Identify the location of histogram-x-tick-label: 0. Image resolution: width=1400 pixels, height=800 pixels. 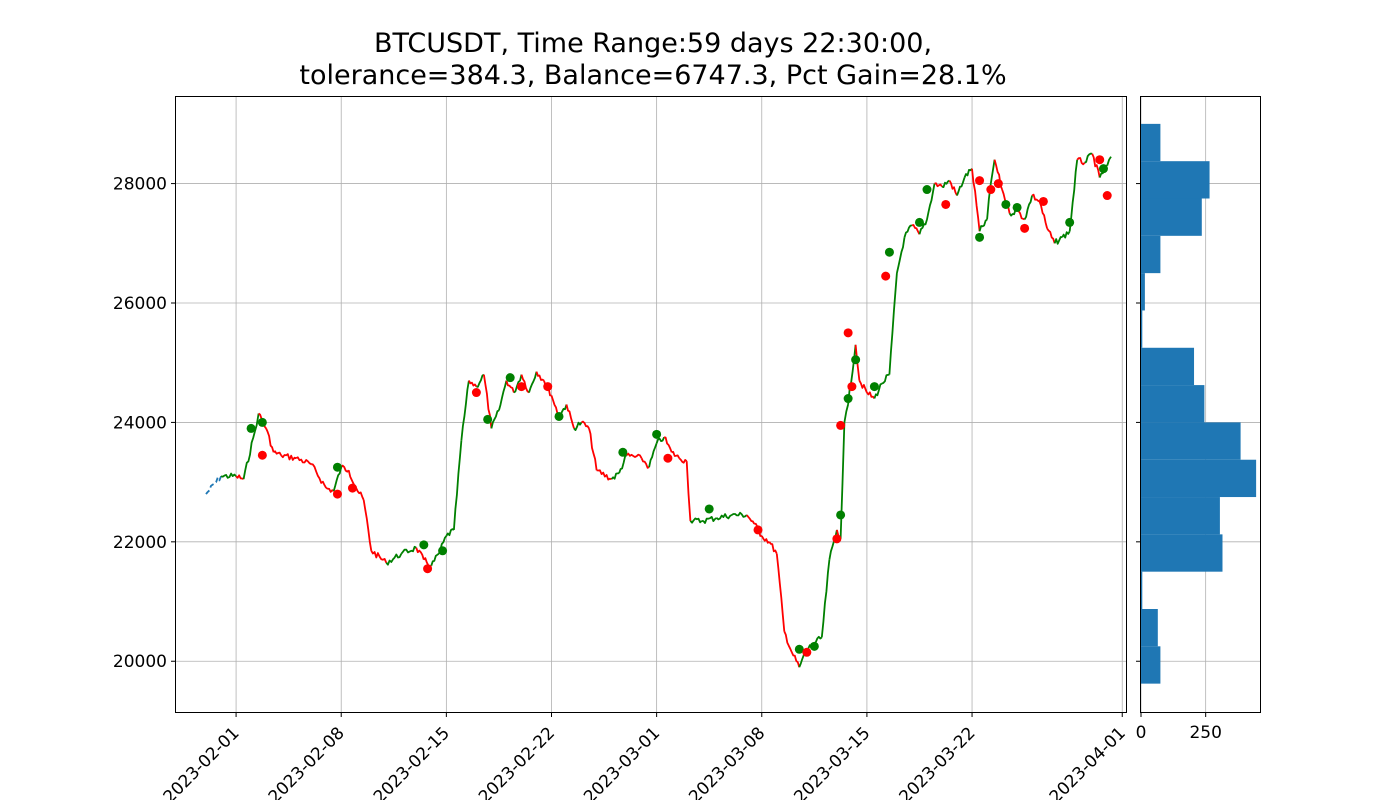
(1141, 733).